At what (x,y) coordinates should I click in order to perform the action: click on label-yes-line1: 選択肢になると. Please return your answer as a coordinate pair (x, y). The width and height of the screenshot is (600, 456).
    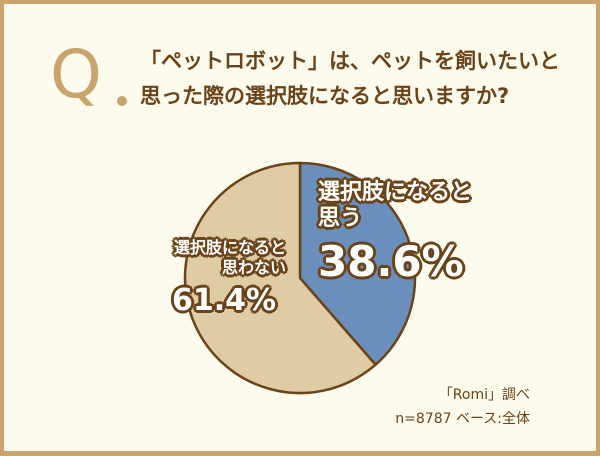
    Looking at the image, I should click on (395, 192).